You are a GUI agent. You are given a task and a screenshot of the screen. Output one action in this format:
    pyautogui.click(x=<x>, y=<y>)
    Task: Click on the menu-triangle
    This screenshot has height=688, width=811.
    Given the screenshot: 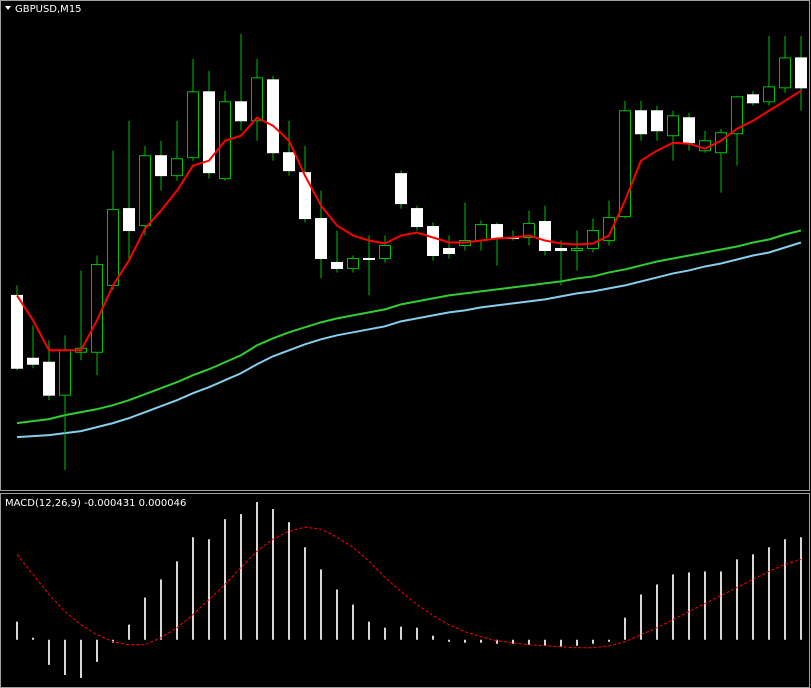 What is the action you would take?
    pyautogui.click(x=8, y=8)
    